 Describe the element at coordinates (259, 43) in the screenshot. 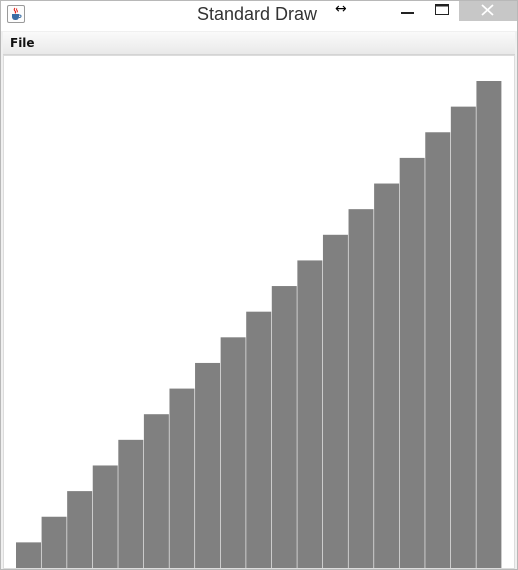

I see `menu-bar: File` at that location.